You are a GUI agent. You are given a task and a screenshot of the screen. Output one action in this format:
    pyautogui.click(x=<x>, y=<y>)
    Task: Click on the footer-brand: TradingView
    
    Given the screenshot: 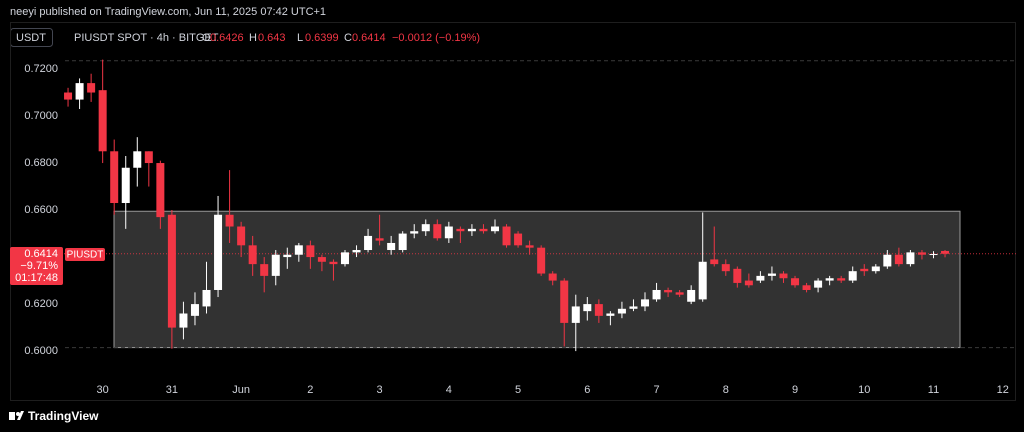 What is the action you would take?
    pyautogui.click(x=63, y=416)
    